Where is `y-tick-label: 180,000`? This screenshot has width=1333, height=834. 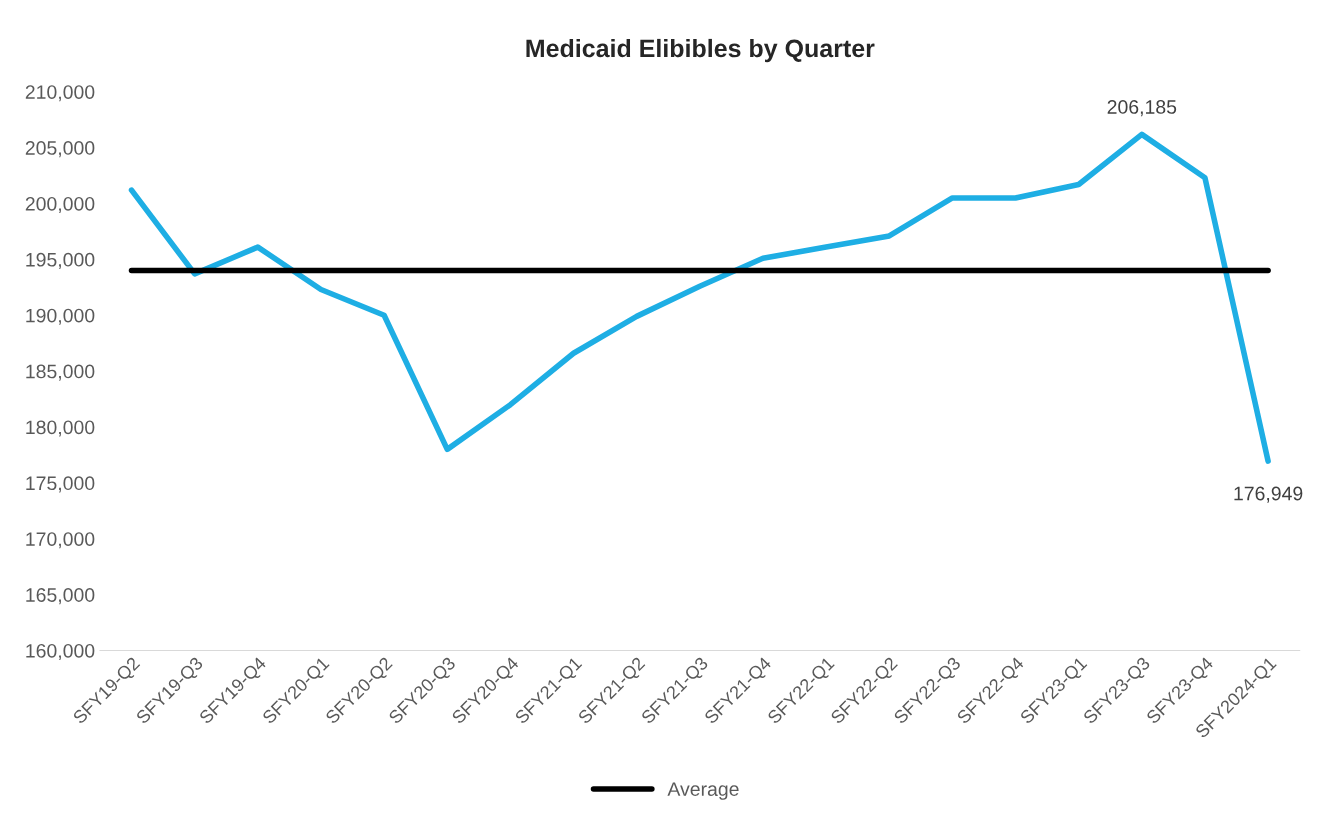
y-tick-label: 180,000 is located at coordinates (60, 428).